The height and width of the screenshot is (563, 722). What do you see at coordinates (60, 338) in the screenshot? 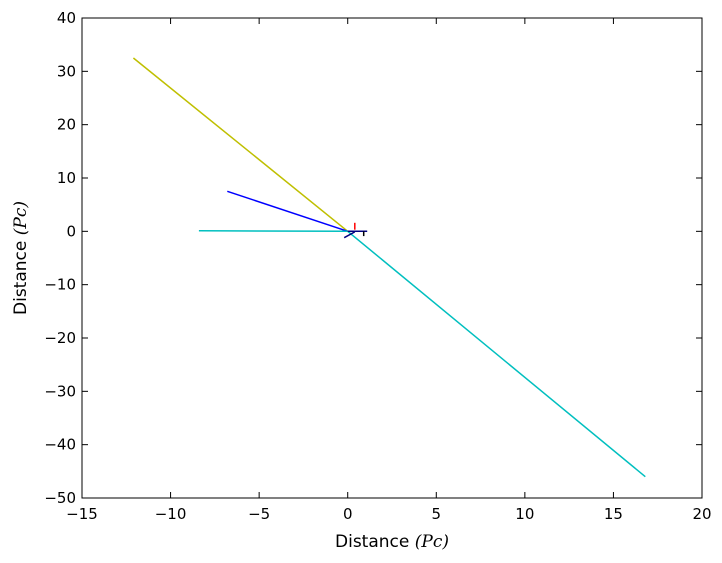
I see `y-tick-label: −20` at bounding box center [60, 338].